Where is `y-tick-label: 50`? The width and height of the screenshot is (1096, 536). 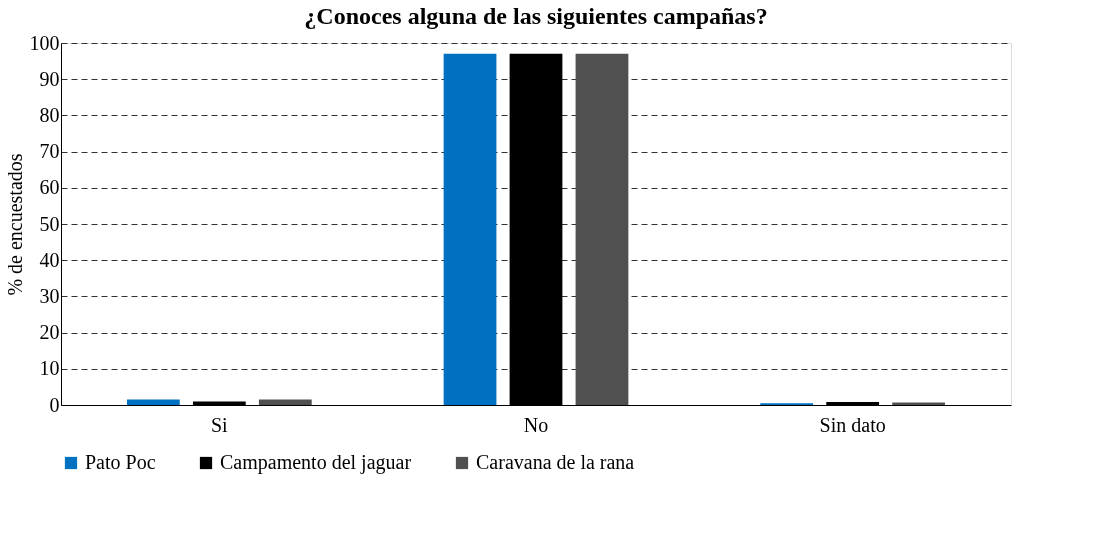 y-tick-label: 50 is located at coordinates (49, 223).